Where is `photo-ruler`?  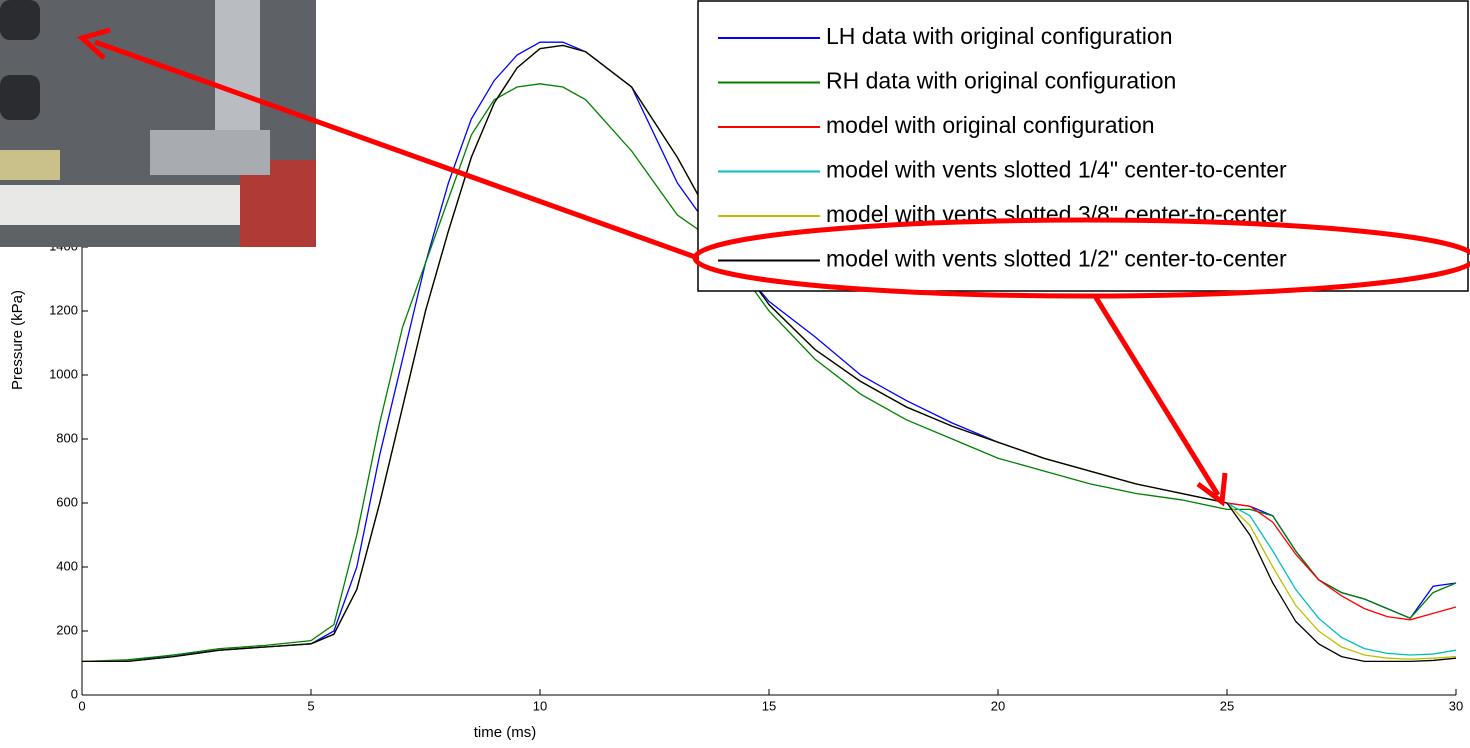 photo-ruler is located at coordinates (120, 205).